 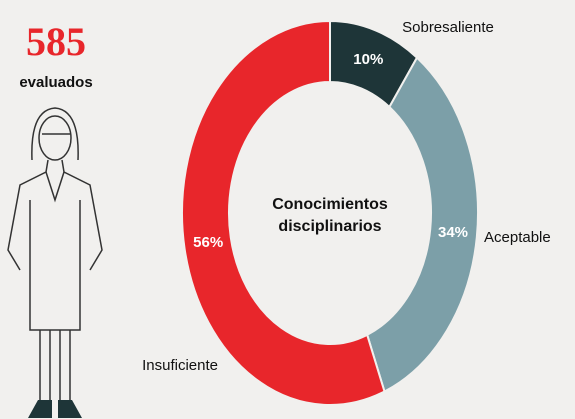 What do you see at coordinates (330, 215) in the screenshot?
I see `center-title: Conocimientos disciplinarios` at bounding box center [330, 215].